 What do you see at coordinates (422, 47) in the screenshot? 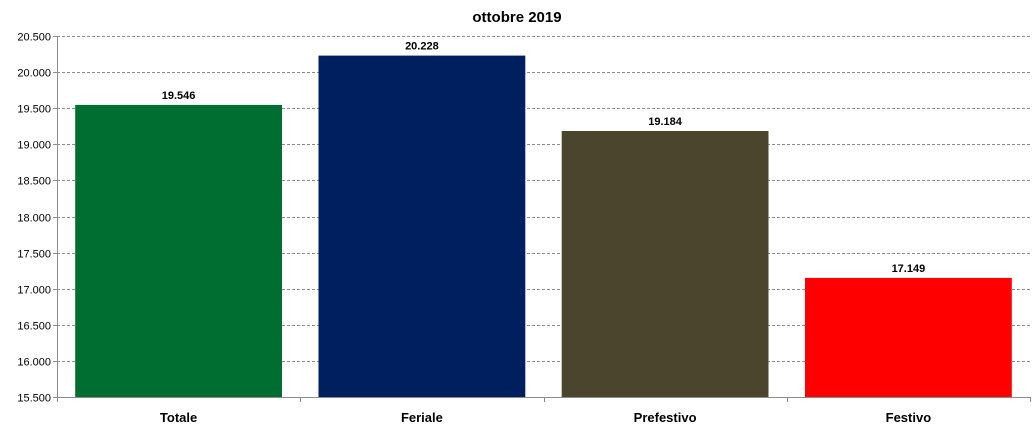
I see `data-label-feriale: 20.228` at bounding box center [422, 47].